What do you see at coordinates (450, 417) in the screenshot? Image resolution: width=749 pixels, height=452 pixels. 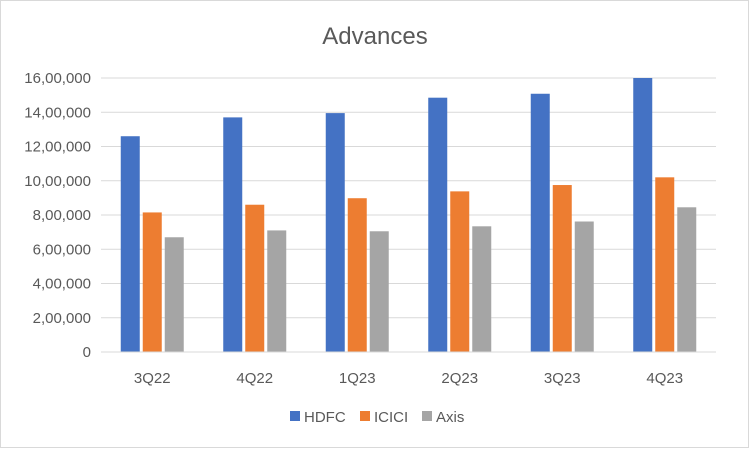 I see `legend-label: Axis` at bounding box center [450, 417].